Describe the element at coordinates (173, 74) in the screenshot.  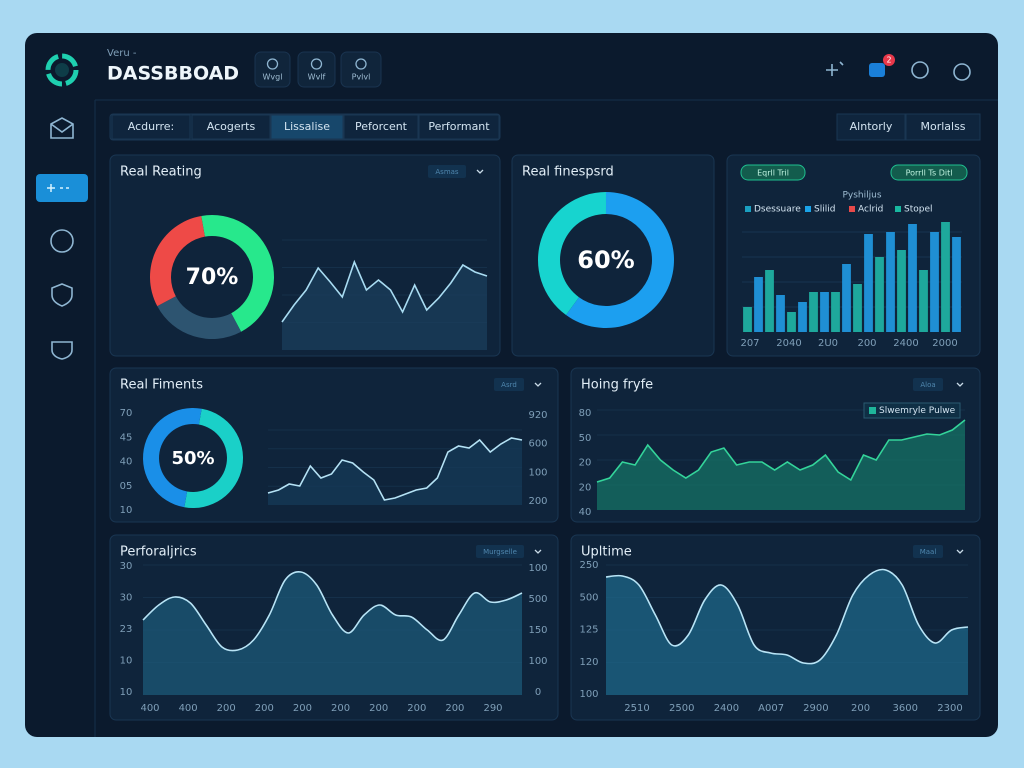
I see `header-title: DASSBBOAD` at that location.